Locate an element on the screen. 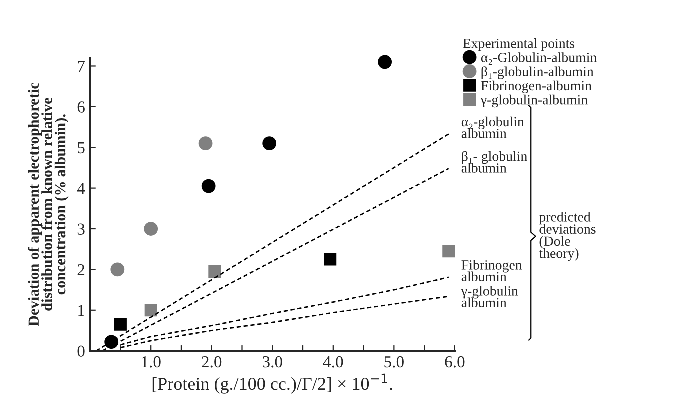 Image resolution: width=674 pixels, height=415 pixels. y-tick-label: 1 is located at coordinates (81, 310).